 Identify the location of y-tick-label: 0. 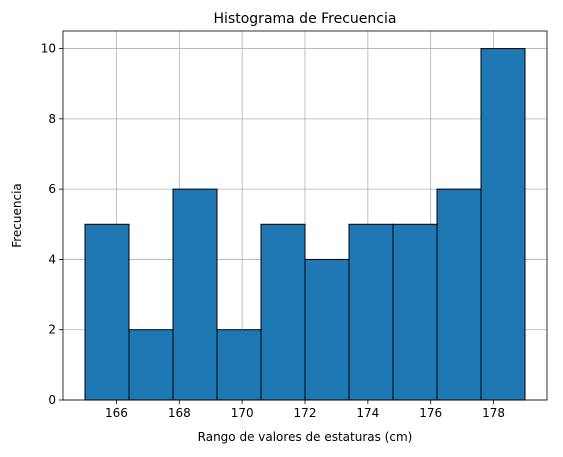
(52, 400).